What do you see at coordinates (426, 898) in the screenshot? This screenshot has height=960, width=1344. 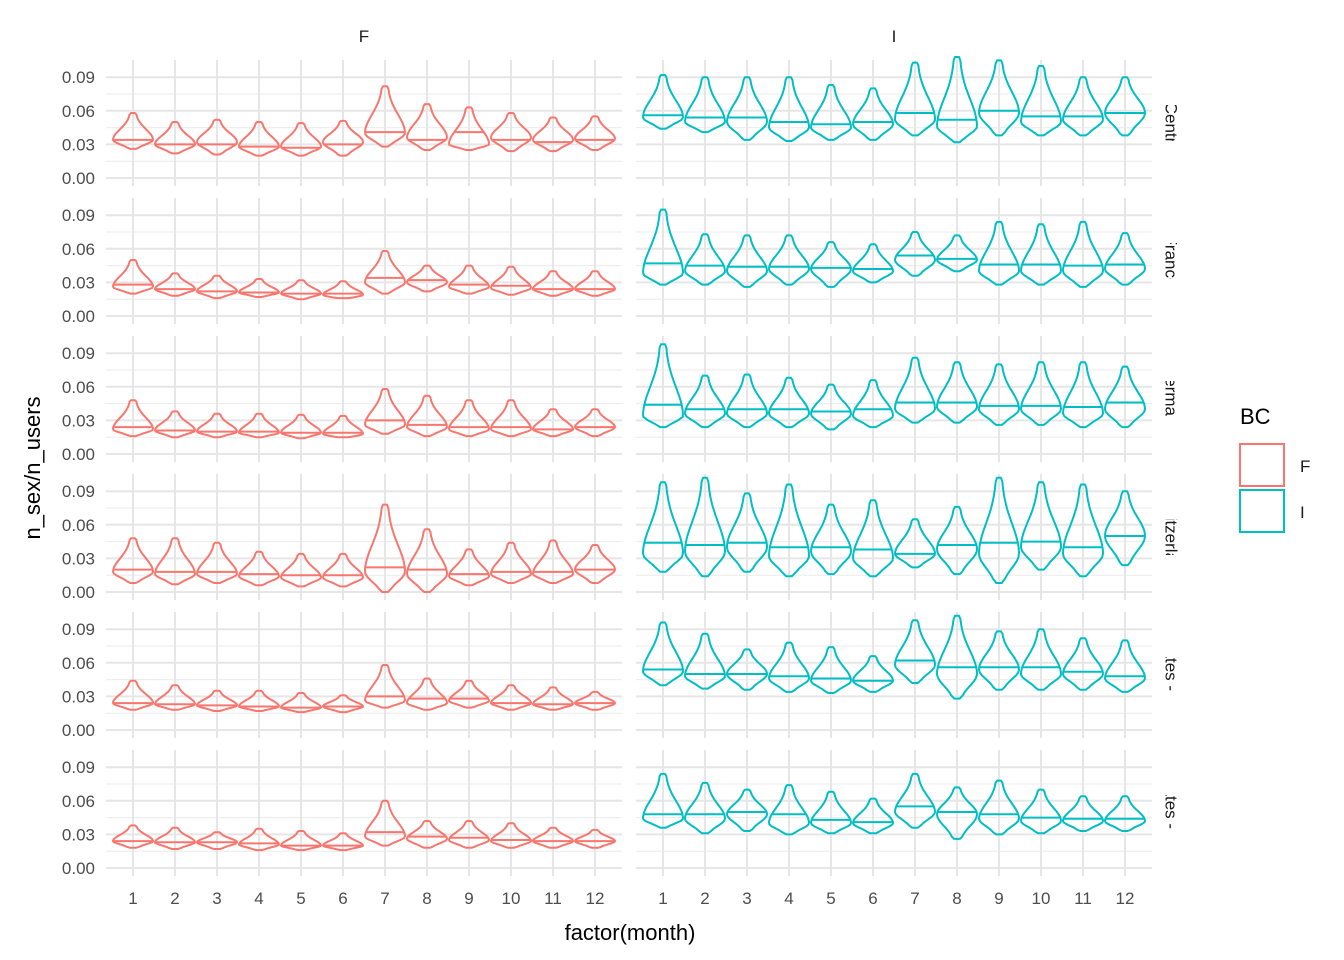 I see `x-tick-label: 8` at bounding box center [426, 898].